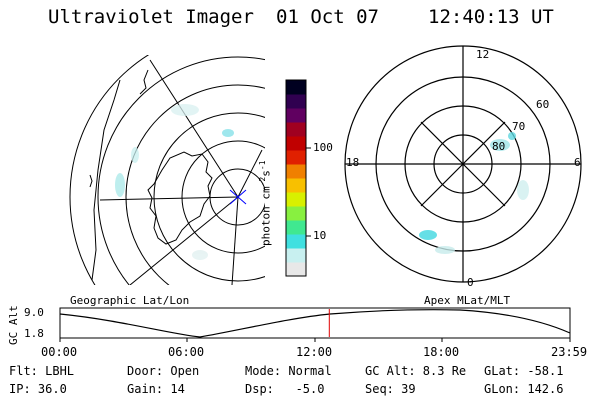  What do you see at coordinates (524, 371) in the screenshot?
I see `glat-readout: GLat: -58.1` at bounding box center [524, 371].